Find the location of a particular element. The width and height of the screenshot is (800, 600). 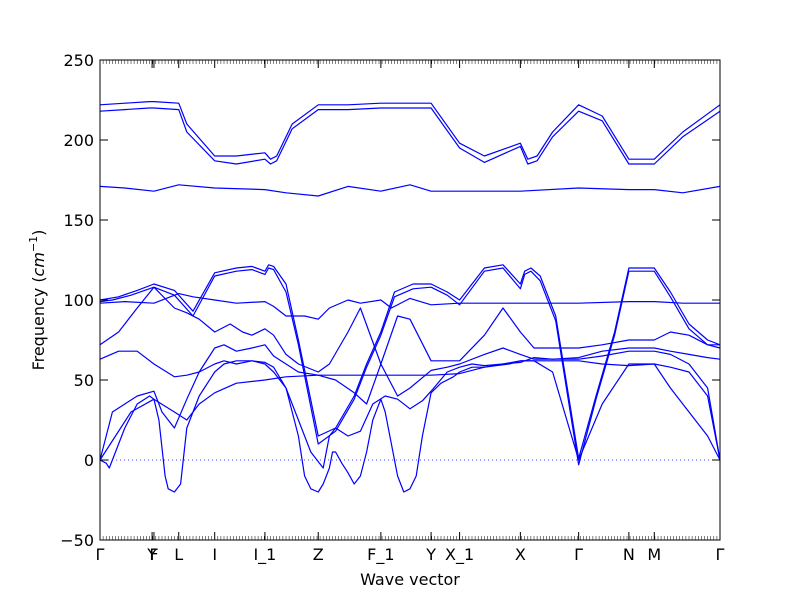

x-tick-label: F is located at coordinates (153, 554).